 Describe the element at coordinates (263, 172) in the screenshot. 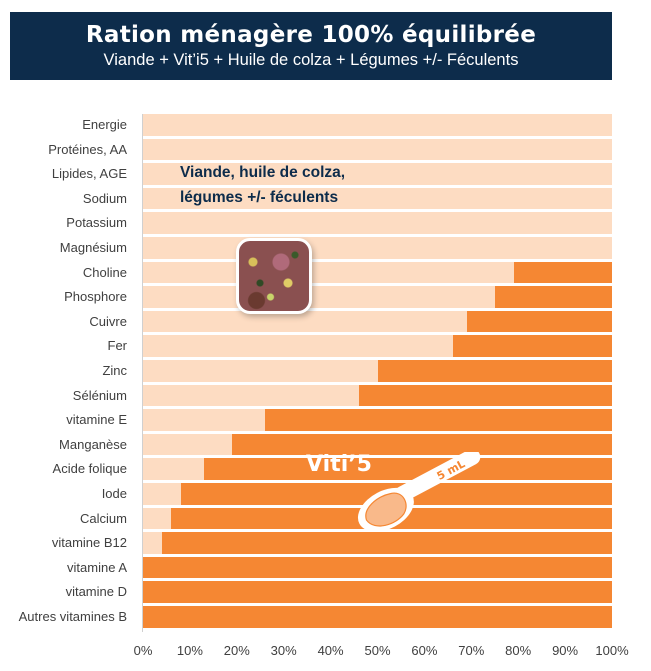

I see `base-annotation-line1: Viande, huile de colza,` at that location.